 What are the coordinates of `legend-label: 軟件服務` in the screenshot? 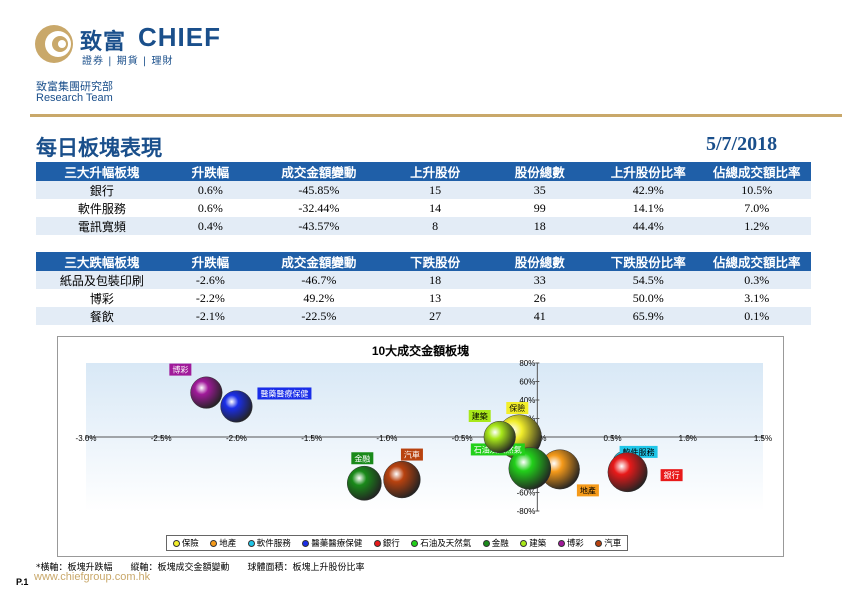 It's located at (273, 544).